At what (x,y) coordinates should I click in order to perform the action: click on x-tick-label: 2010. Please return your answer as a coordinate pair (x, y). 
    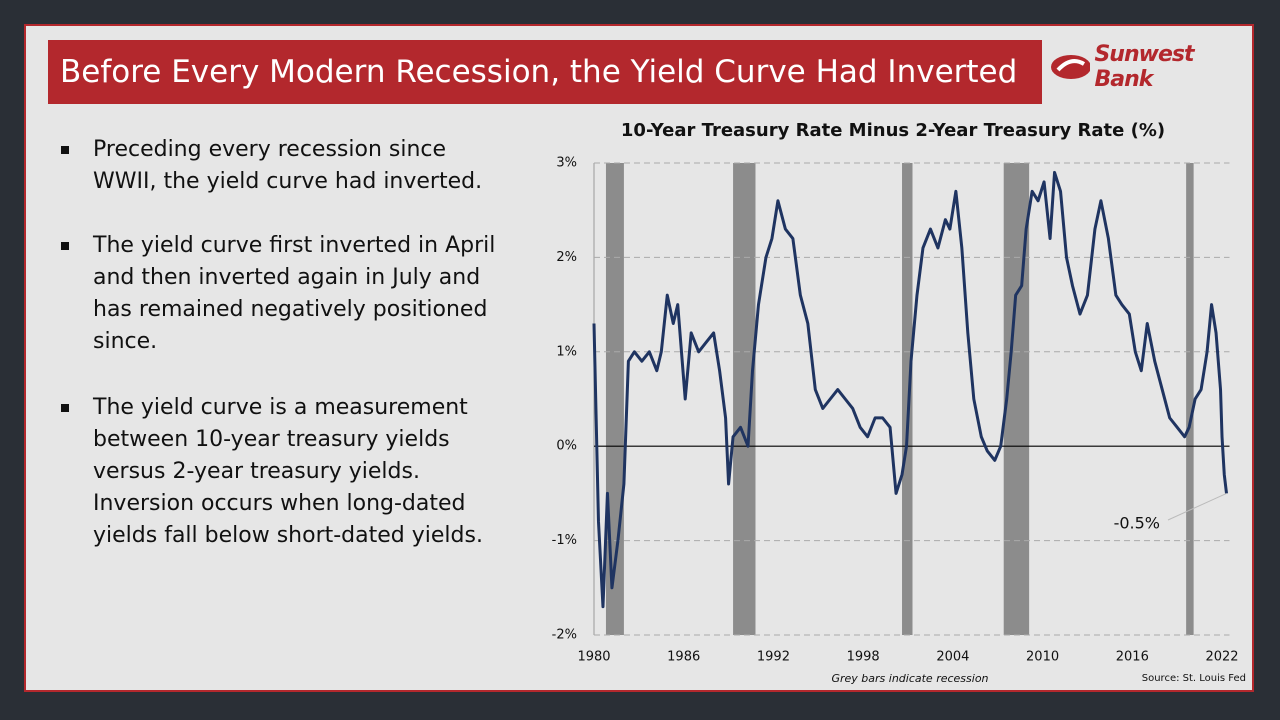
    Looking at the image, I should click on (1042, 657).